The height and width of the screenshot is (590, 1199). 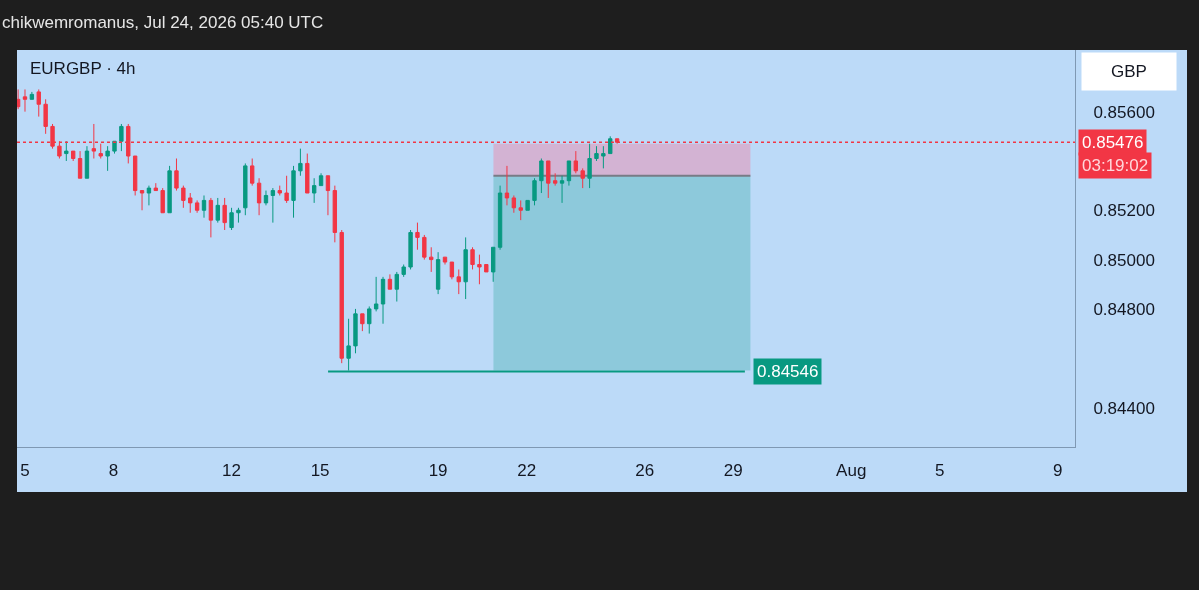 What do you see at coordinates (527, 471) in the screenshot?
I see `x-tick-label: 22` at bounding box center [527, 471].